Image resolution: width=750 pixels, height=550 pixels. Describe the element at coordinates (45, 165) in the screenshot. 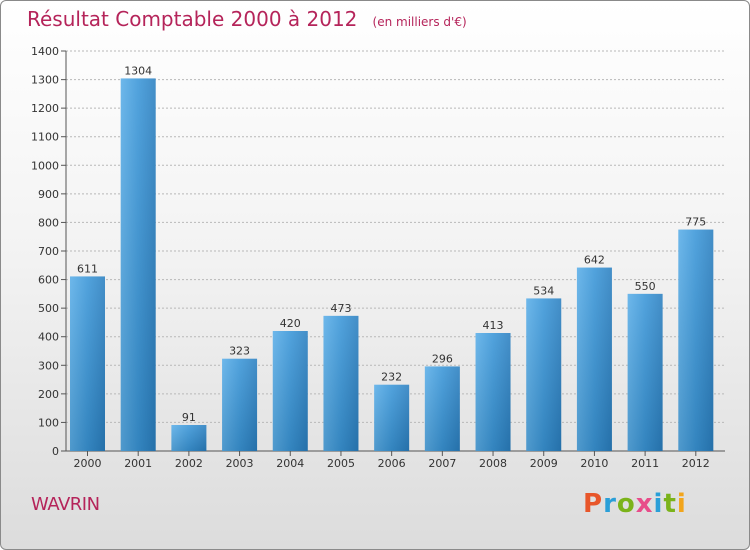

I see `y-tick-label: 1000` at that location.